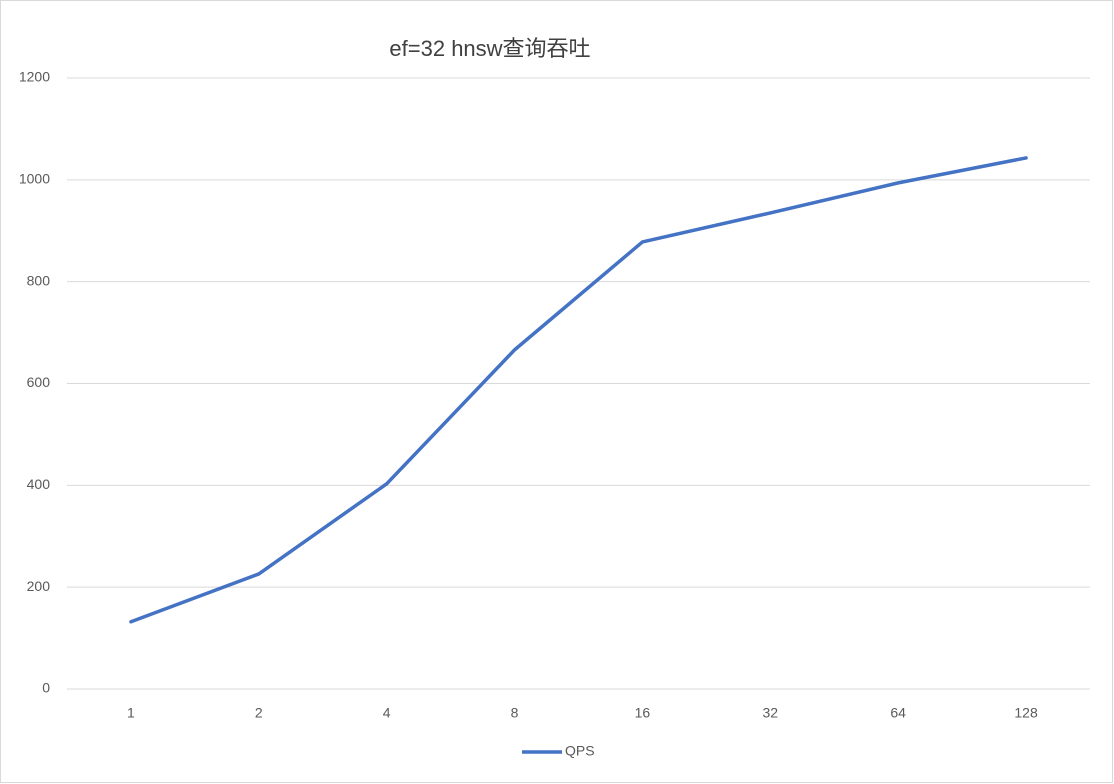 The image size is (1114, 784). I want to click on legend-label: QPS, so click(580, 751).